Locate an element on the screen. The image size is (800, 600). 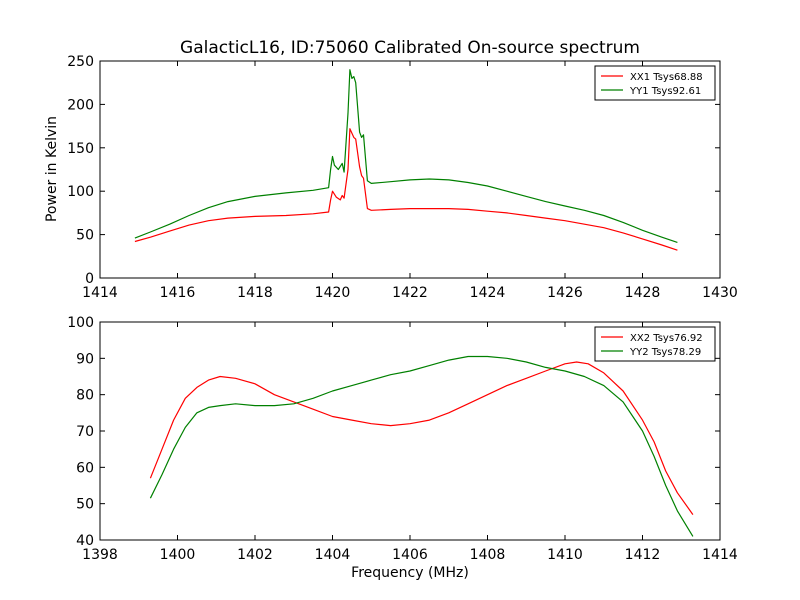
top-y-tick-label: 100 is located at coordinates (80, 192).